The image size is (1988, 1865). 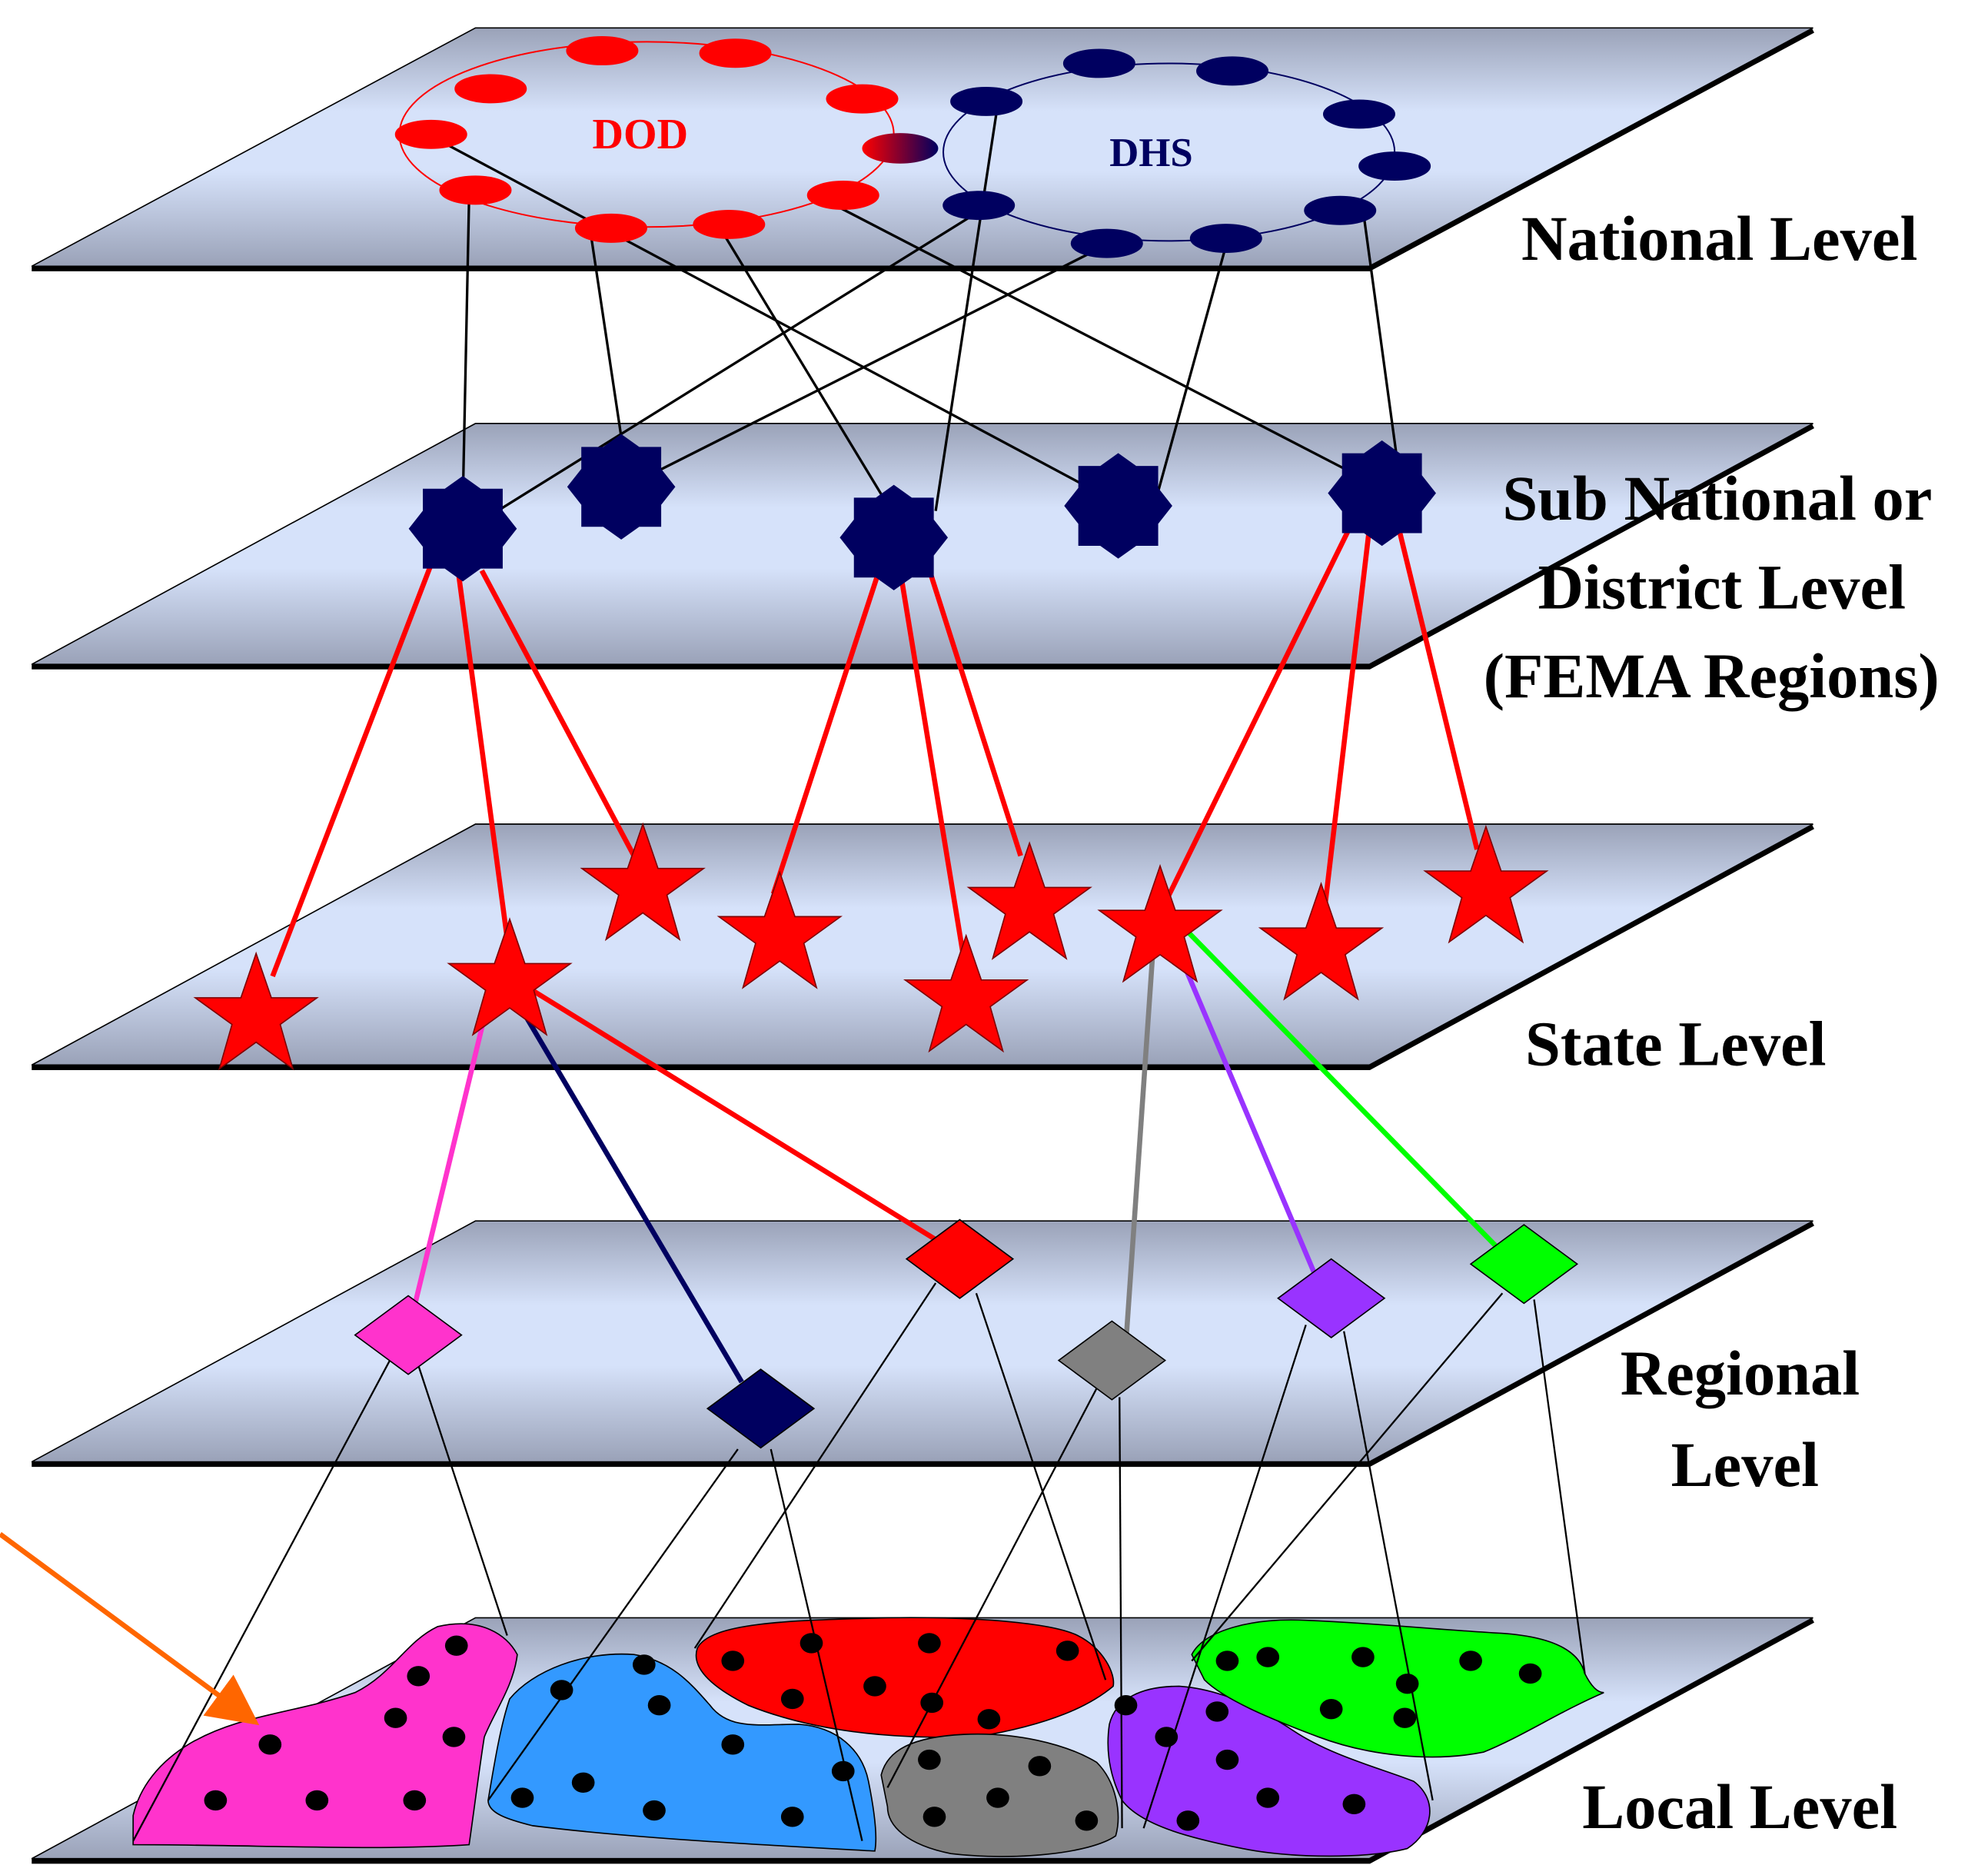 I want to click on state-nodes, so click(x=871, y=946).